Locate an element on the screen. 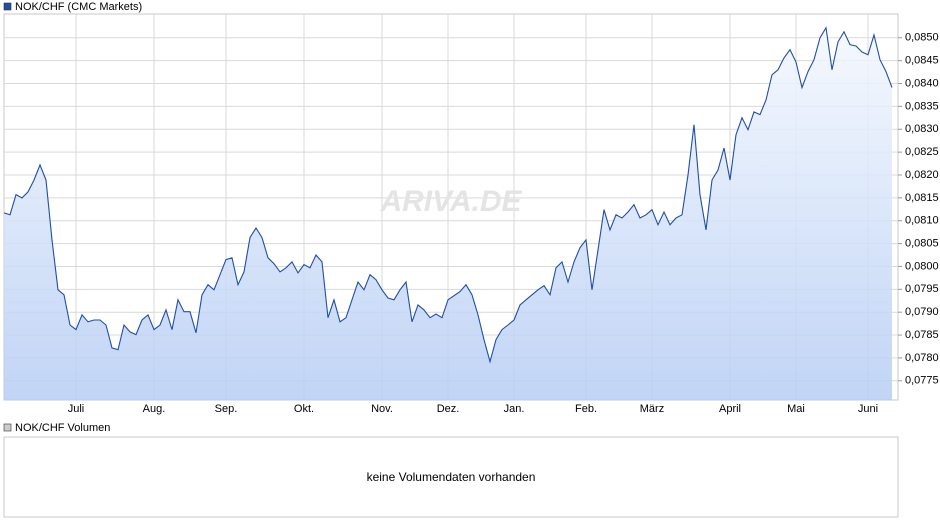 The height and width of the screenshot is (526, 940). y-tick-label: 0,0840 is located at coordinates (922, 83).